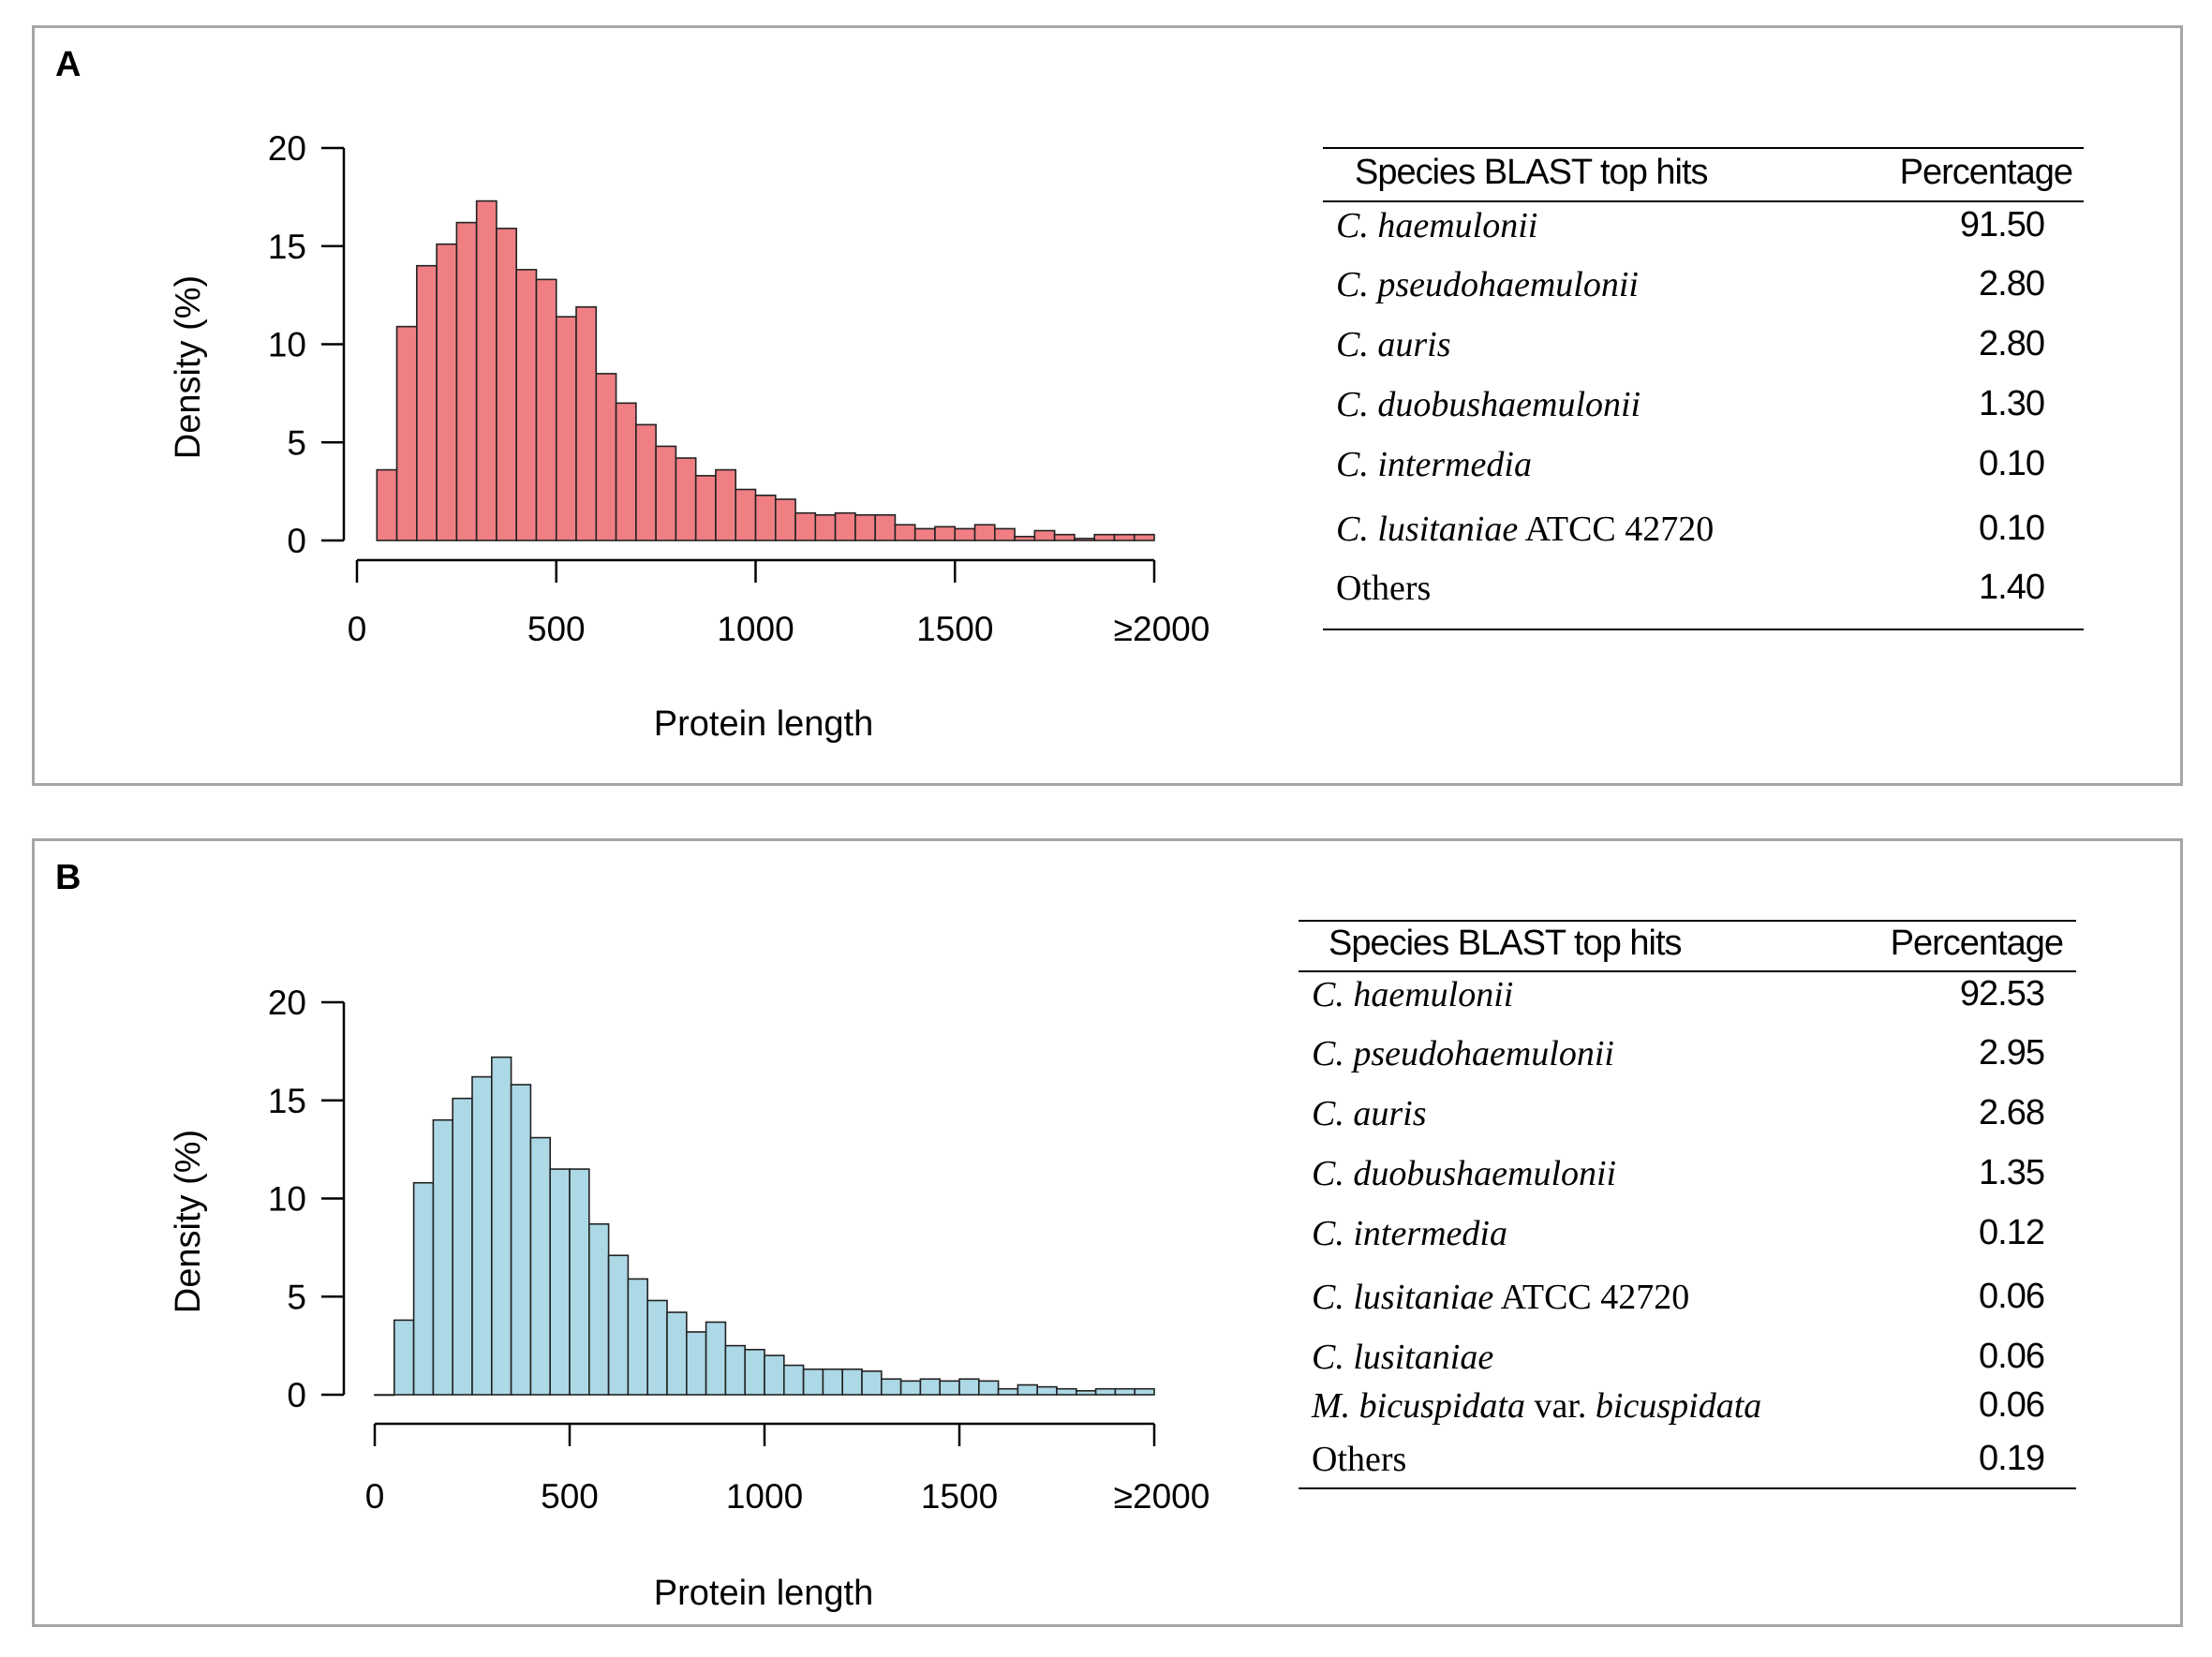  I want to click on percentage-value: 1.35, so click(2012, 1173).